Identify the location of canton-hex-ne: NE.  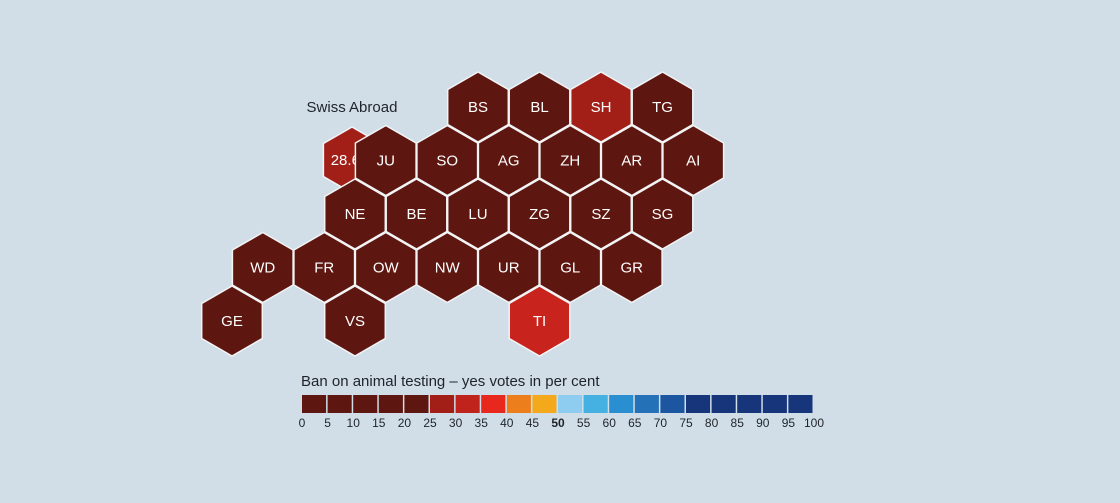
(355, 214).